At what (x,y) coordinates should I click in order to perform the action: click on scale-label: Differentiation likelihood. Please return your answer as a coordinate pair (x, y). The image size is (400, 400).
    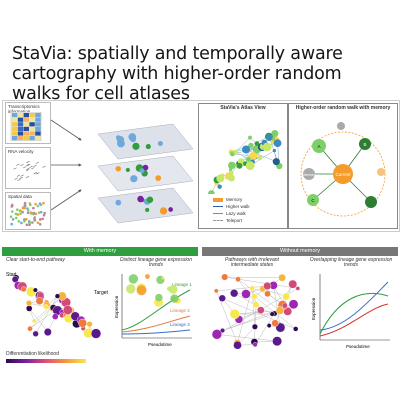
    Looking at the image, I should click on (32, 354).